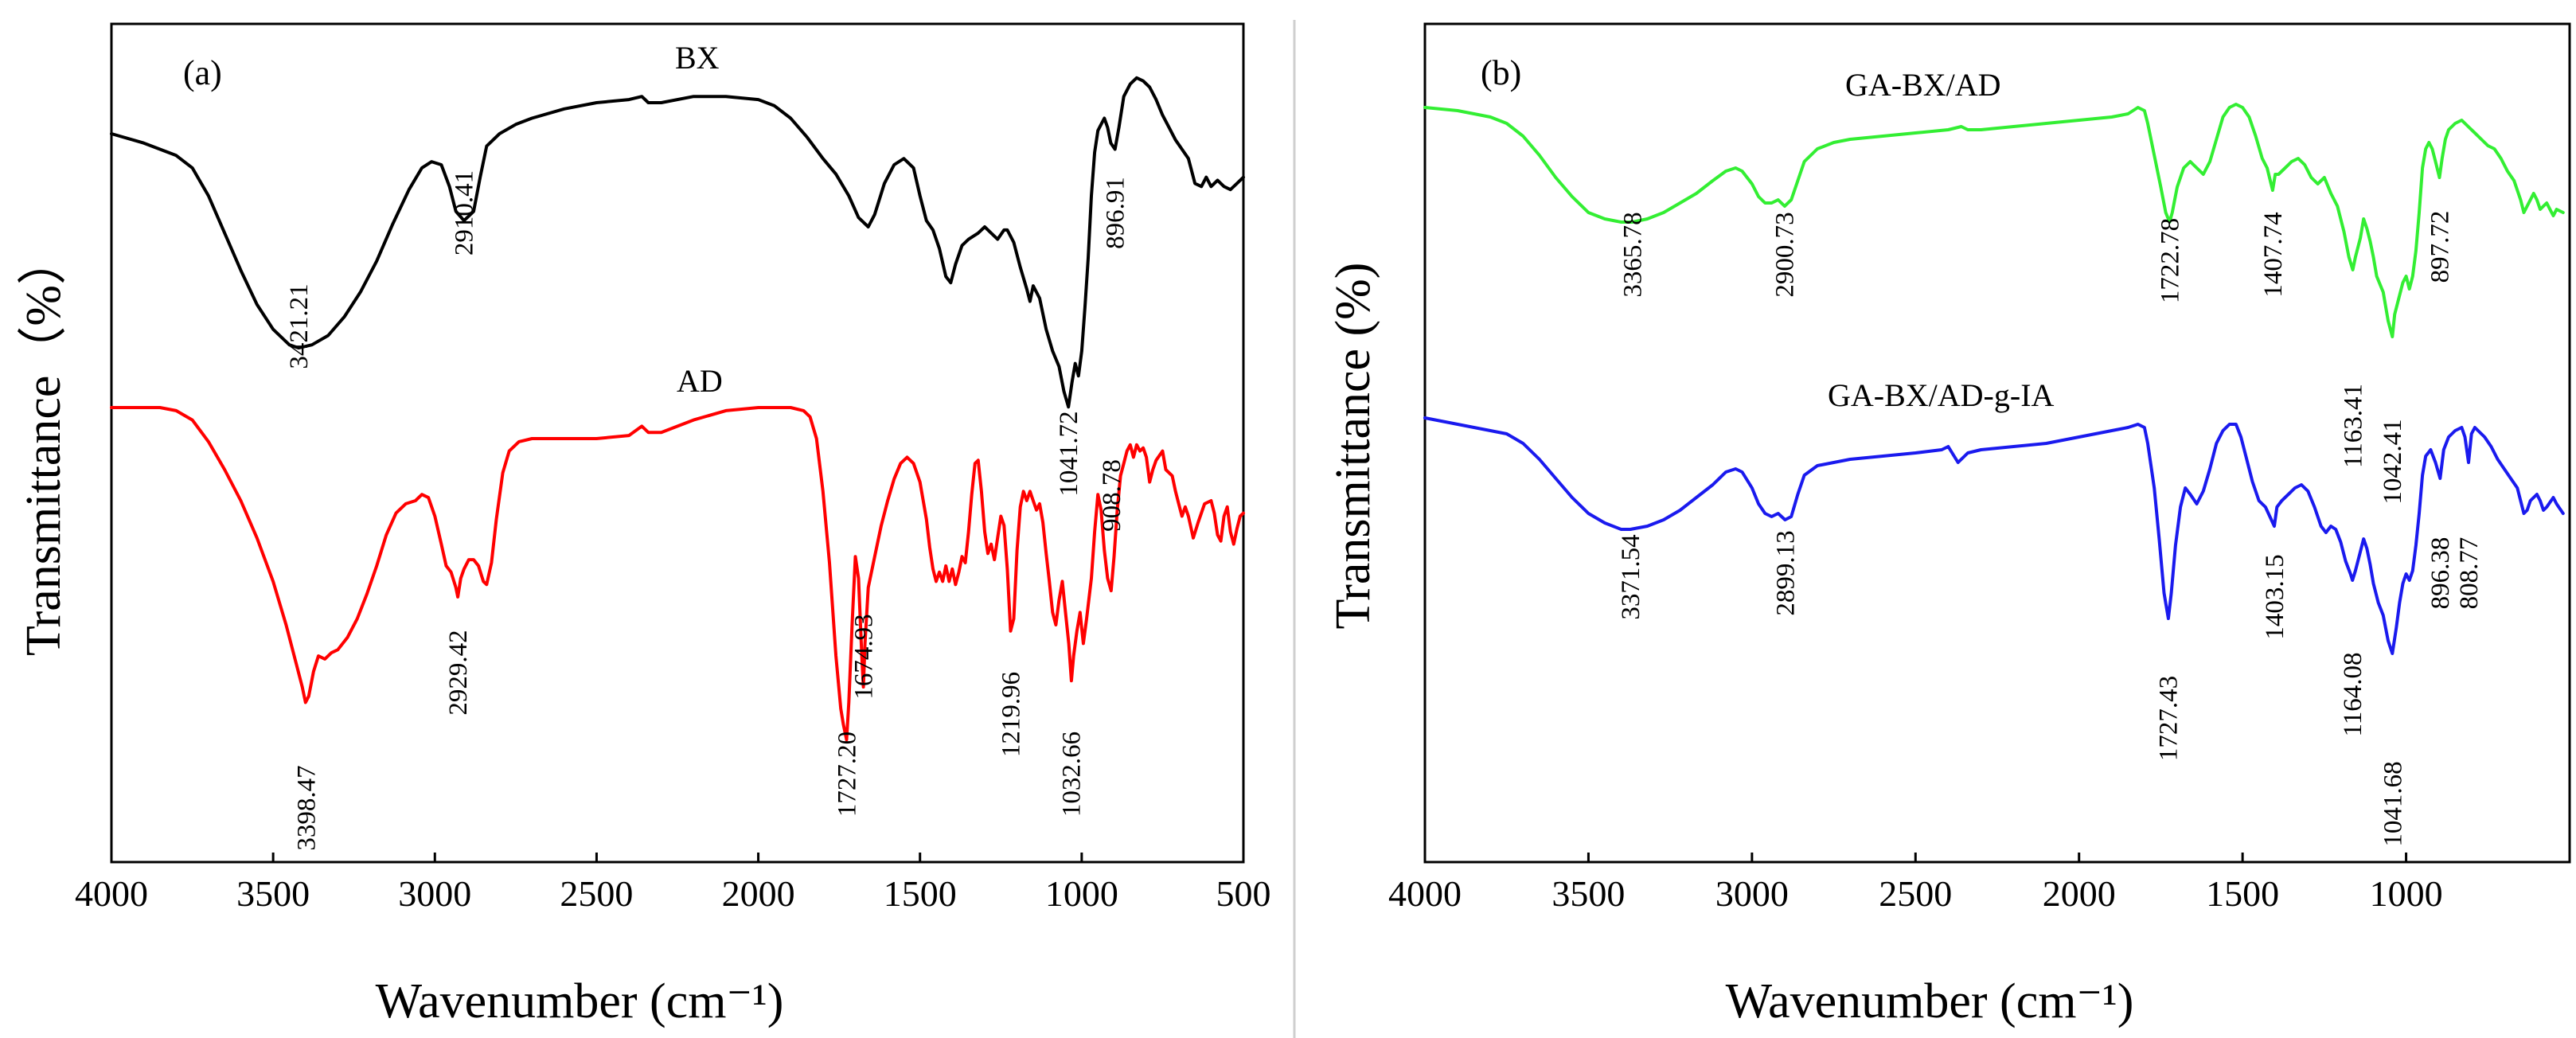 The width and height of the screenshot is (2576, 1038). I want to click on peak-label: 2899.13, so click(1785, 572).